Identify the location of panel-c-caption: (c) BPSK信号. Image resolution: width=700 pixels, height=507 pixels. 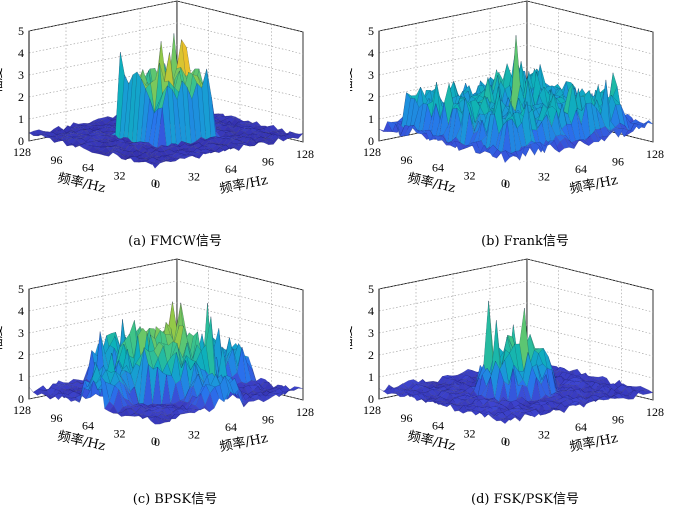
(175, 497).